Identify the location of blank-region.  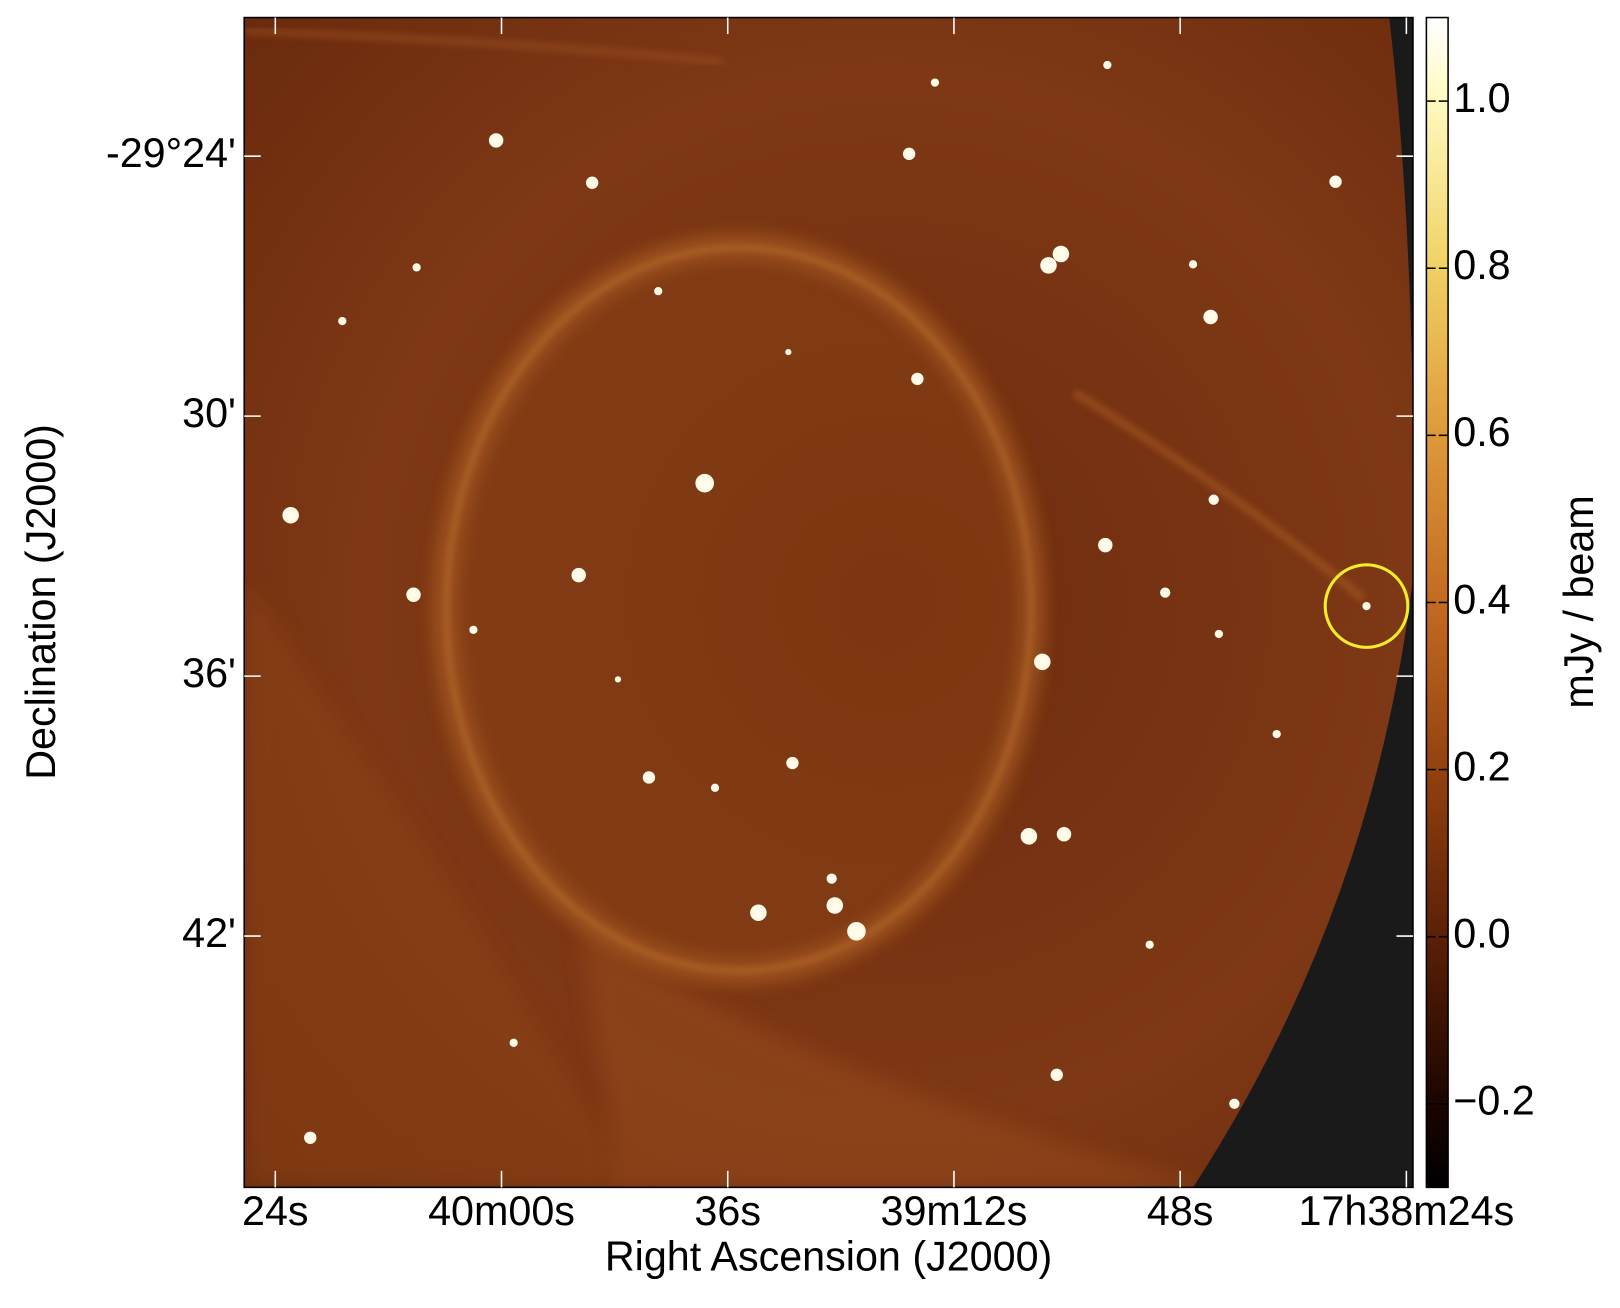
(1303, 602).